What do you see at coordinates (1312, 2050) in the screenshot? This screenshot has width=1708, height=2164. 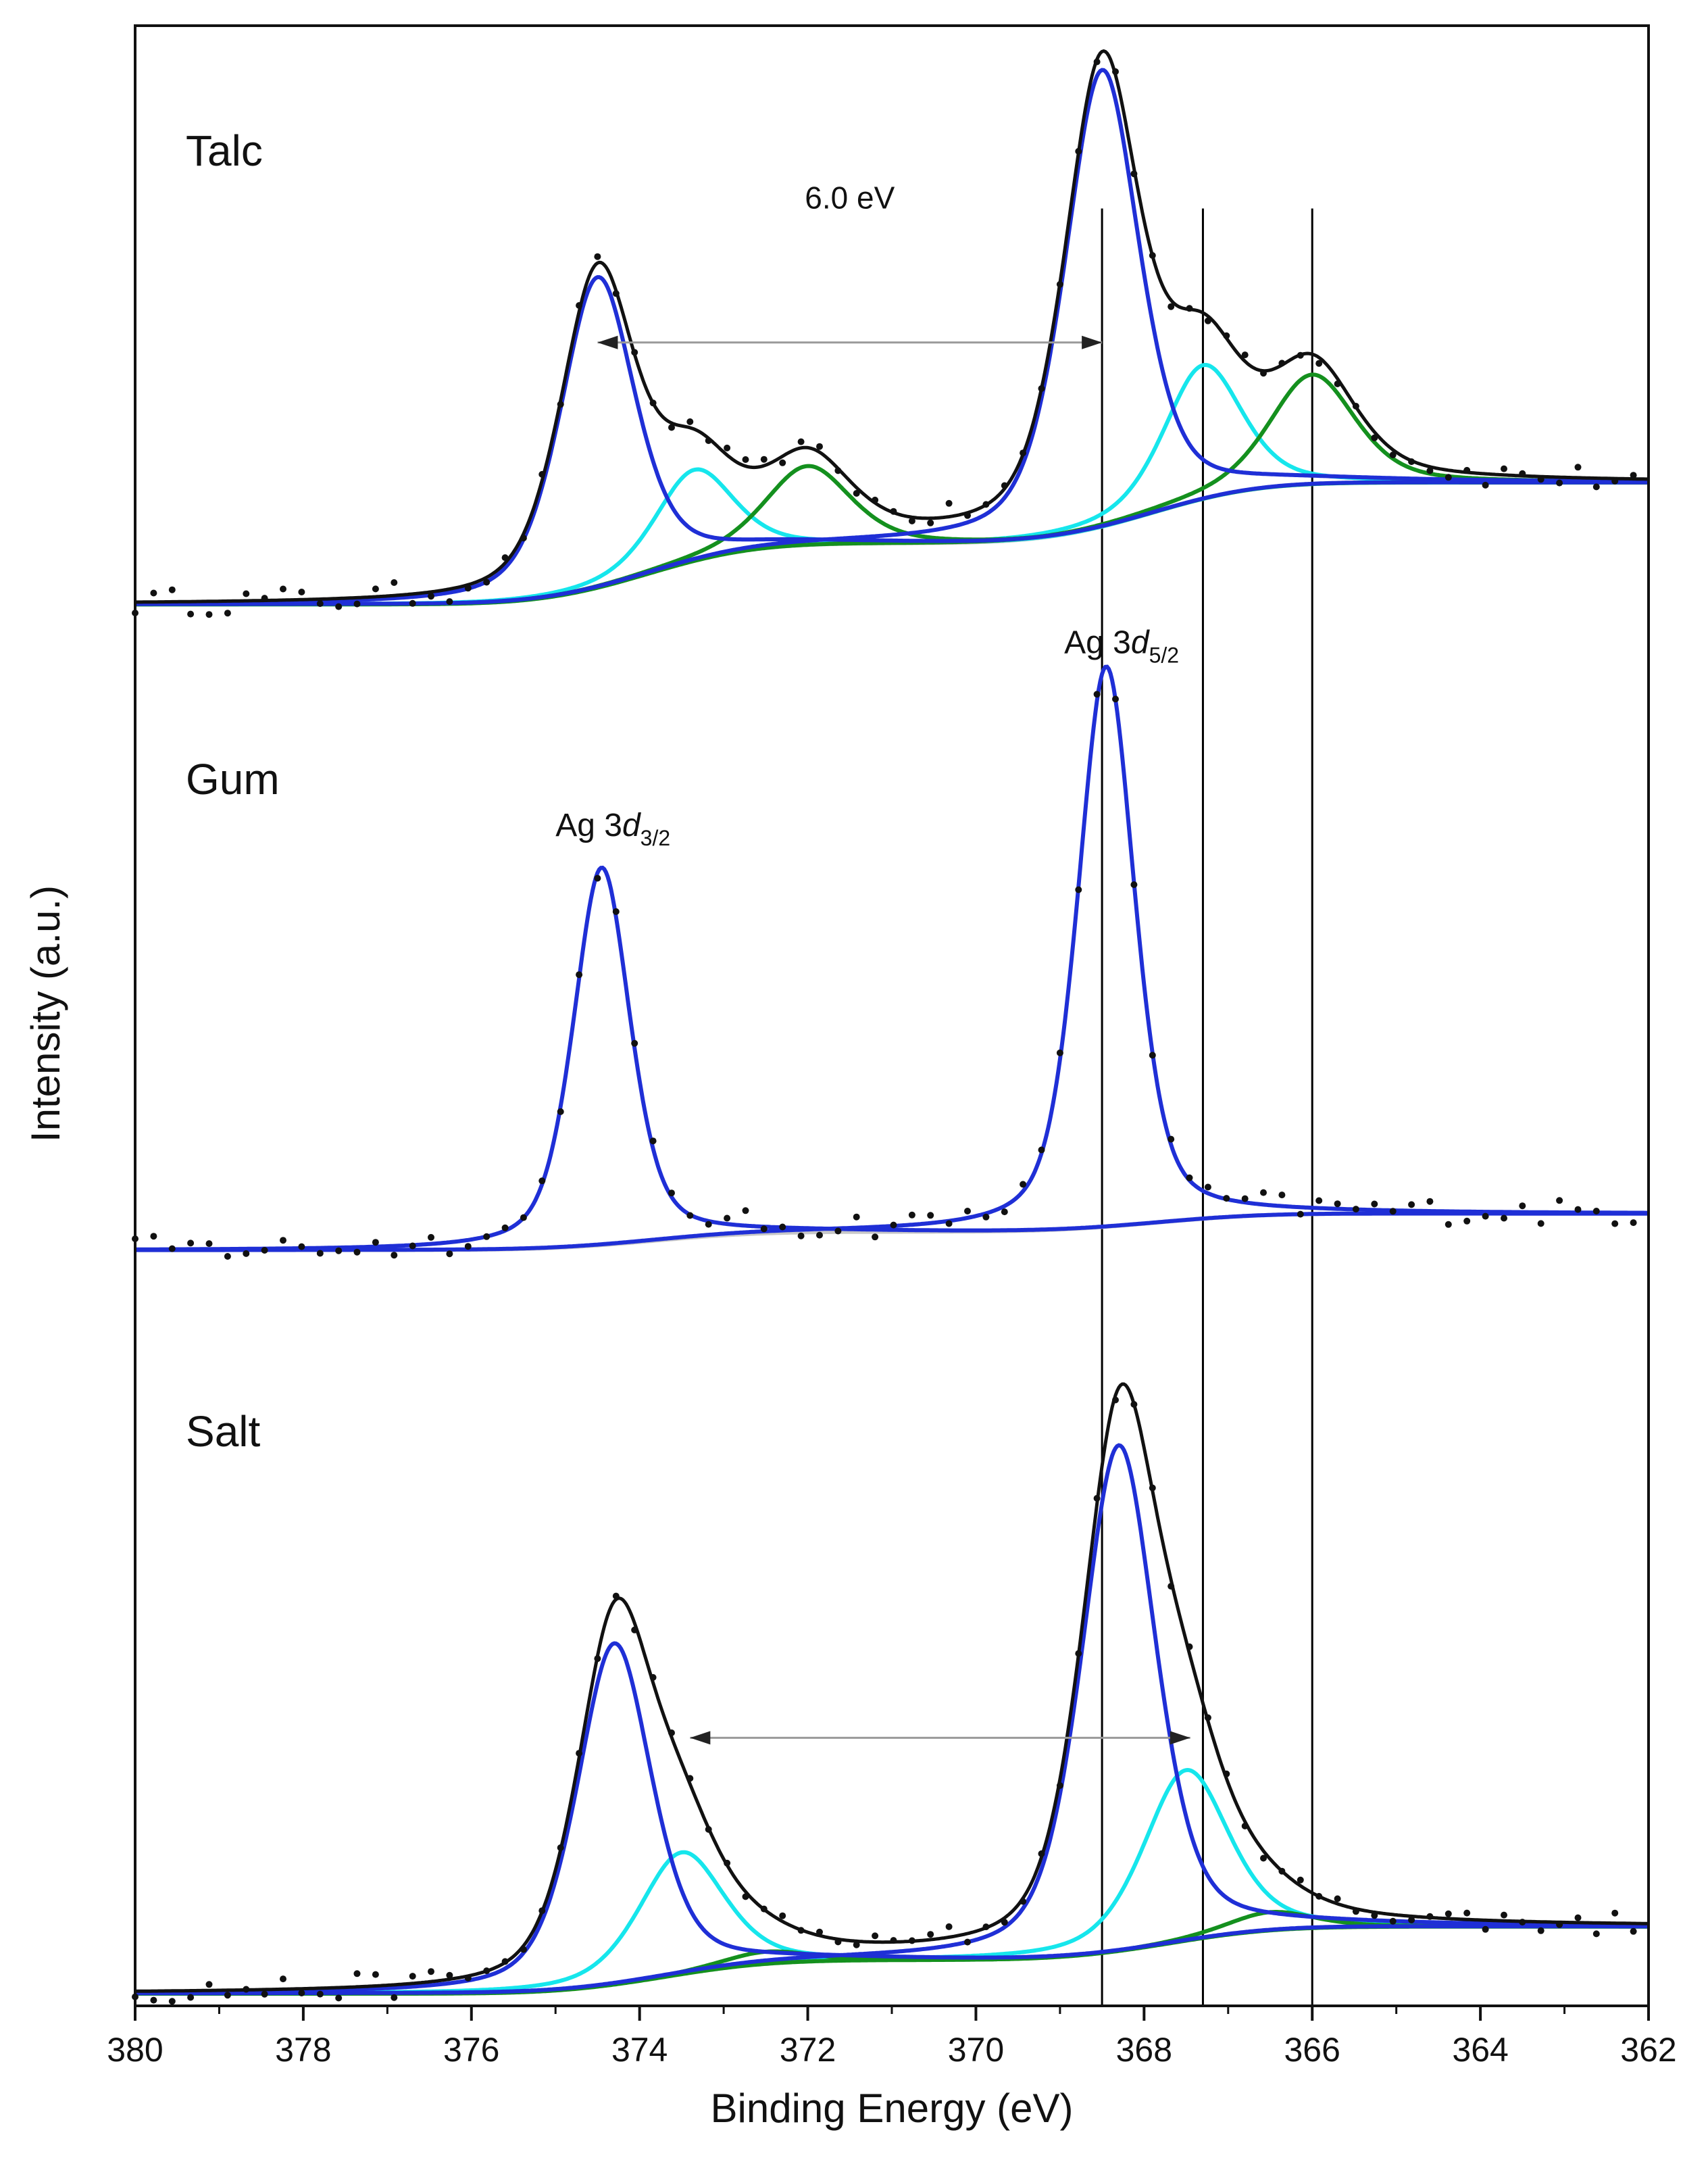 I see `x-tick-label: 366` at bounding box center [1312, 2050].